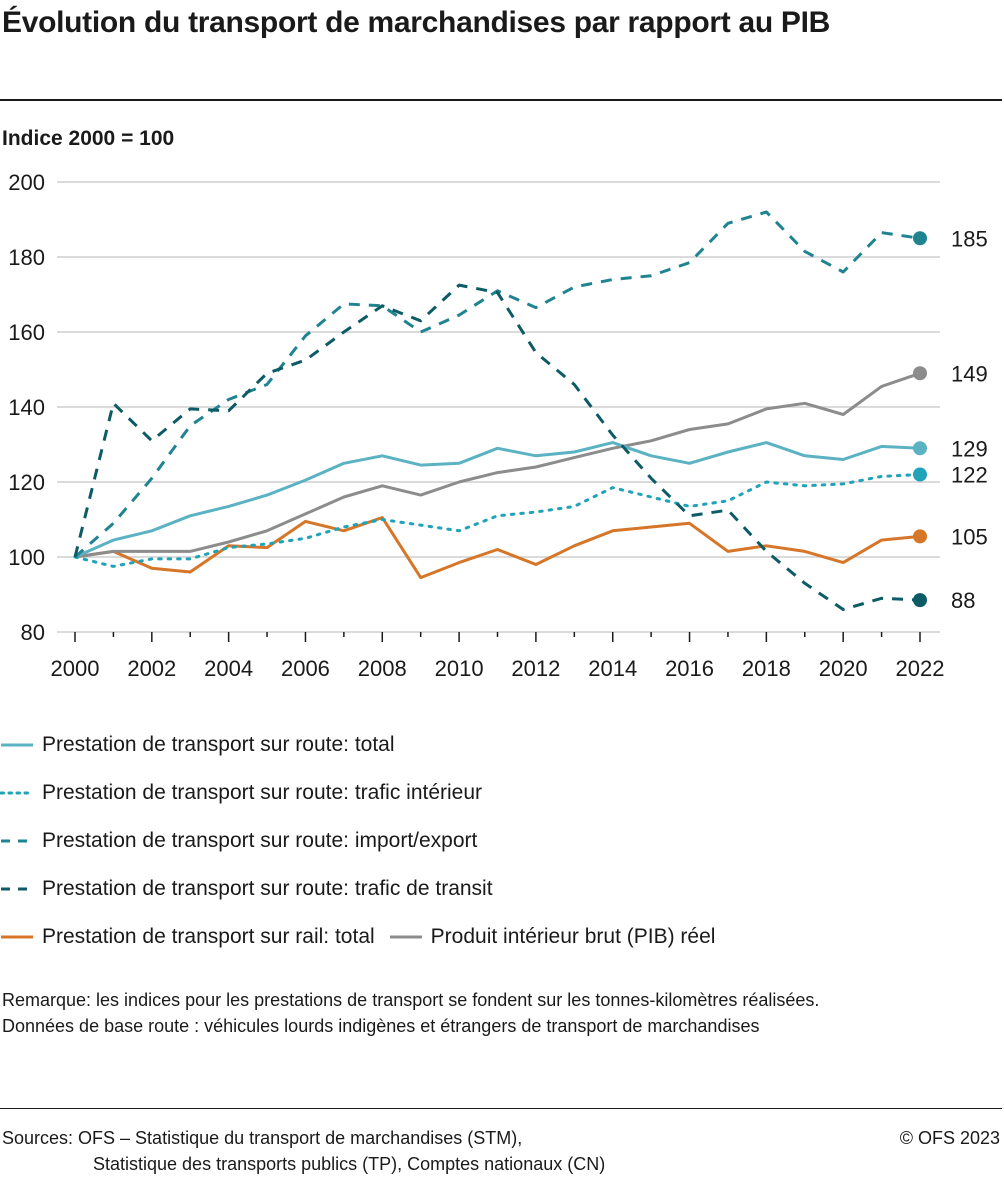 This screenshot has width=1004, height=1181. I want to click on end-value-label: 185, so click(969, 238).